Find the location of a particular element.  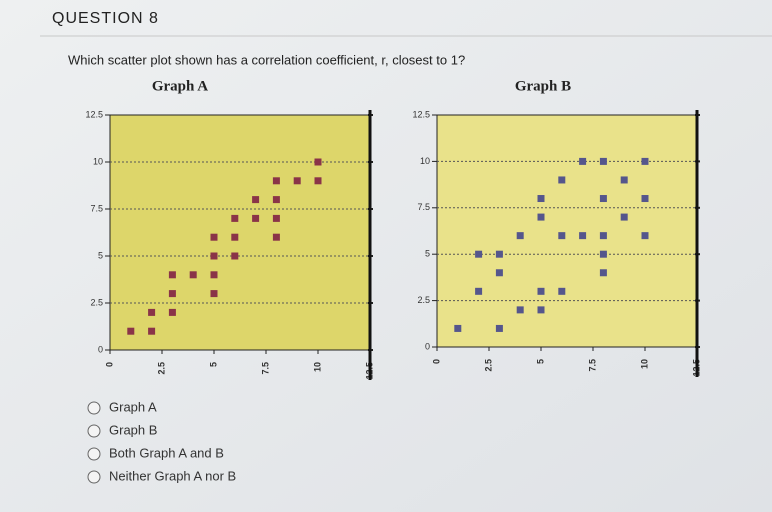

option-label: Graph A is located at coordinates (133, 406).